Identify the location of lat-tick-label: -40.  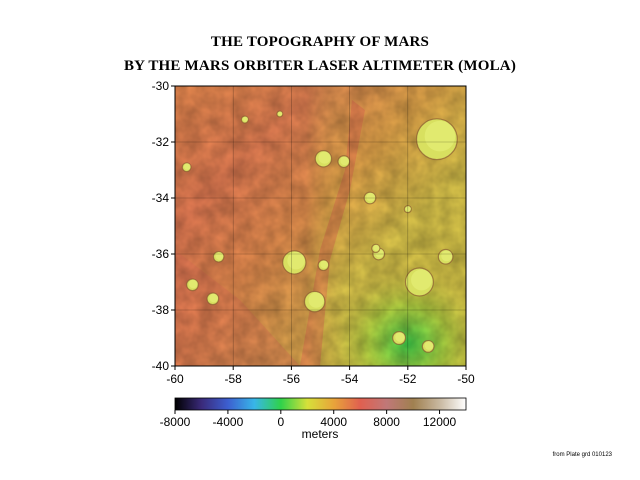
(161, 366).